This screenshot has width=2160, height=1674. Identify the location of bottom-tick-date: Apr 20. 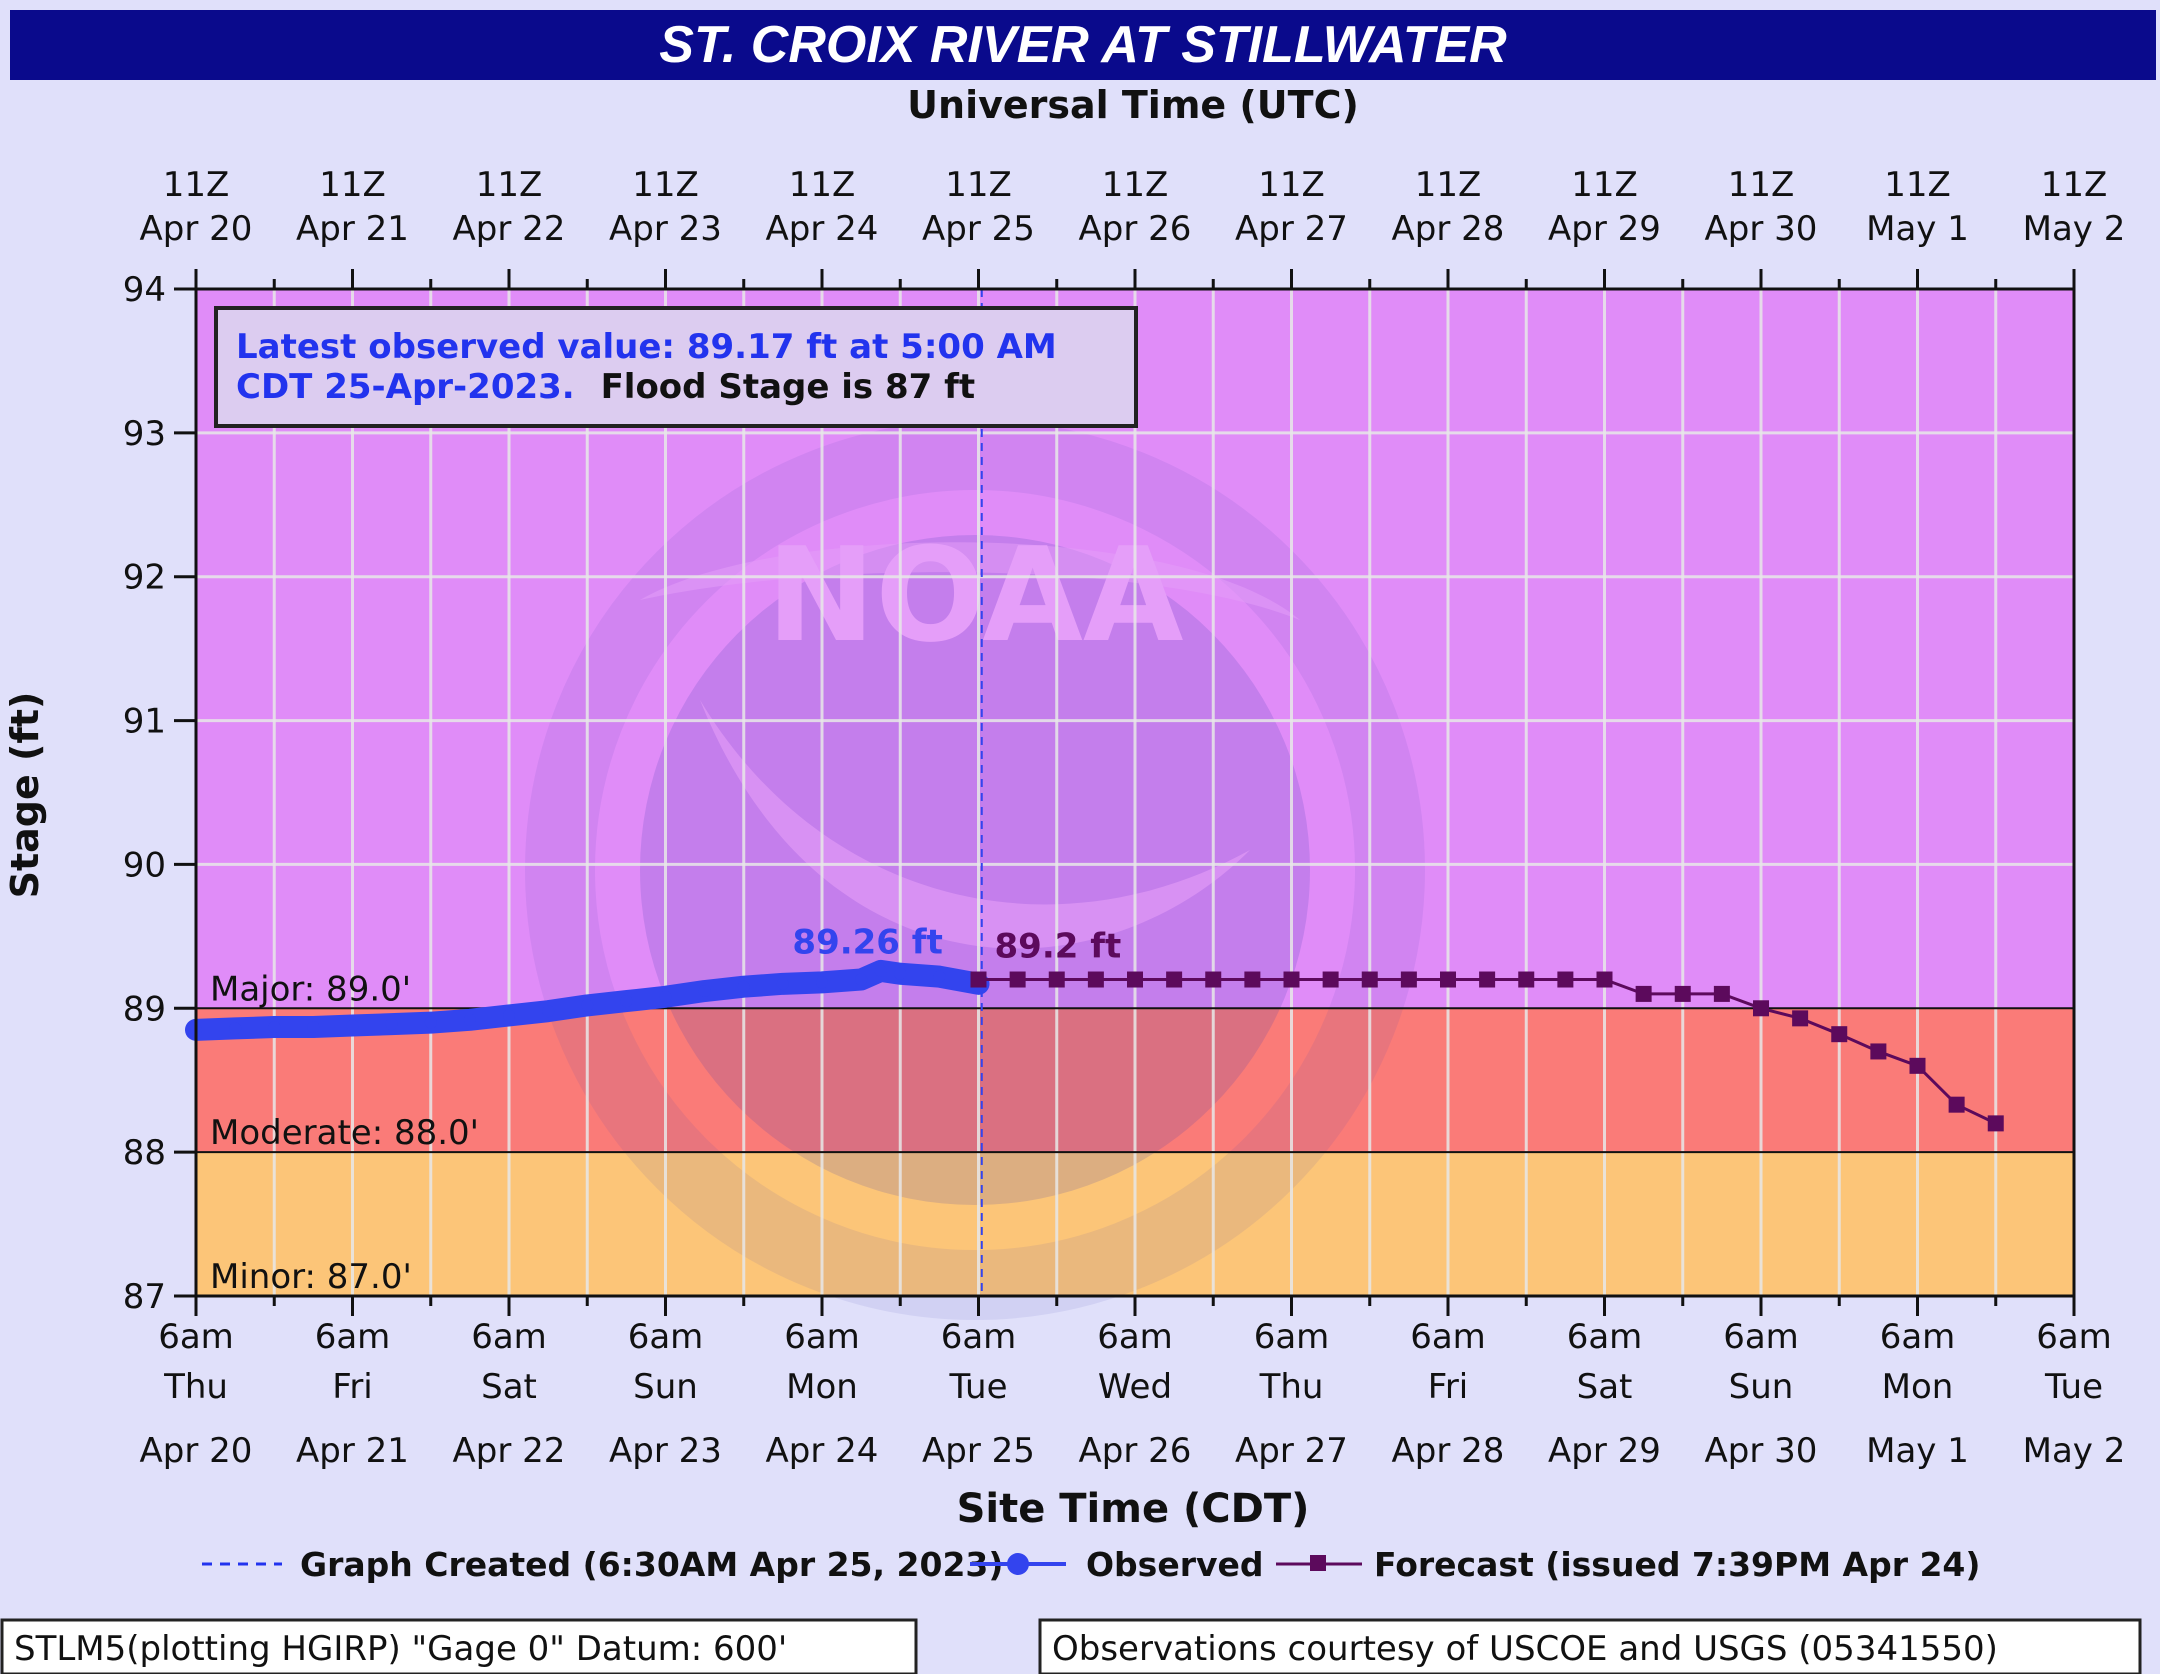
(196, 1451).